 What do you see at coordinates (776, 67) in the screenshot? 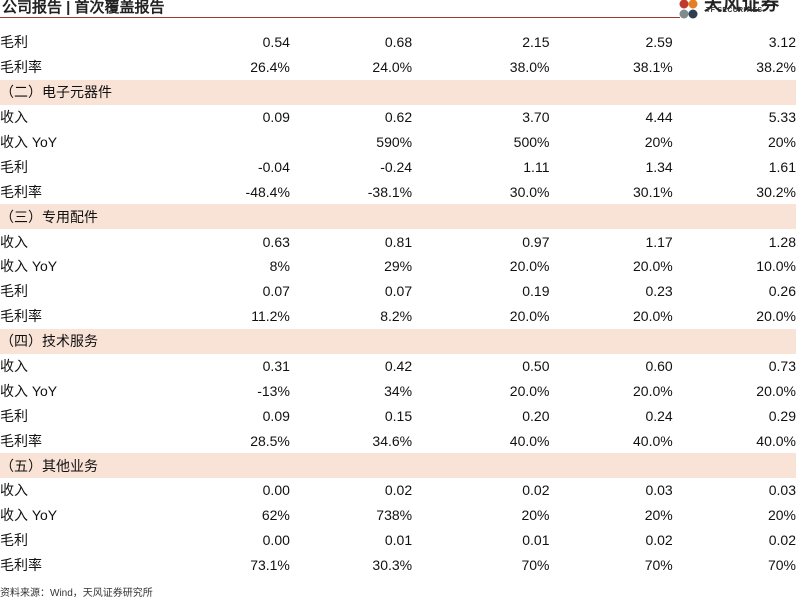
I see `table-cell: 38.2%` at bounding box center [776, 67].